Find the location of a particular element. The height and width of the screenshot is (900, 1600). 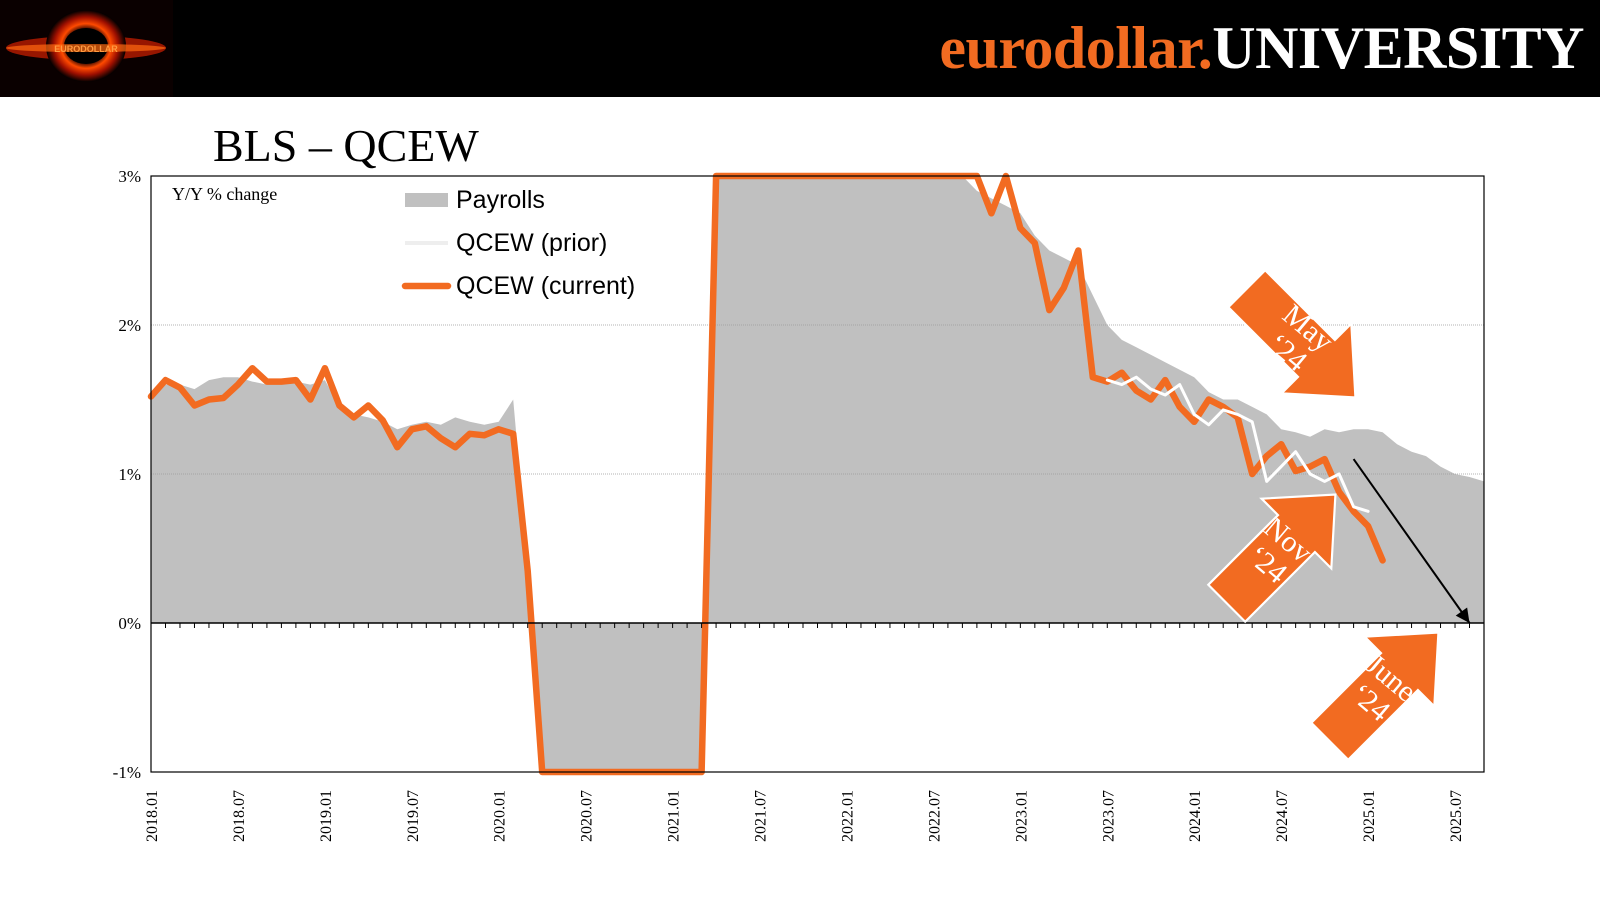

brand-part-university: UNIVERSITY is located at coordinates (1398, 48).